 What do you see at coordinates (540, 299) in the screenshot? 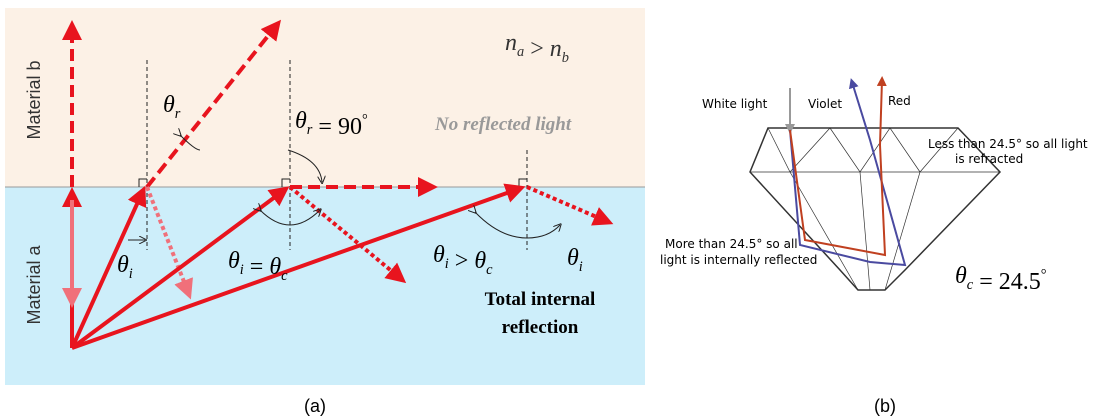
I see `tir-line: Total internal` at bounding box center [540, 299].